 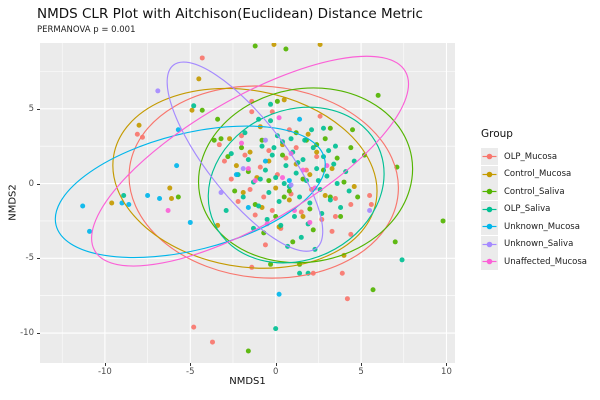 What do you see at coordinates (276, 364) in the screenshot?
I see `x-tick-mark` at bounding box center [276, 364].